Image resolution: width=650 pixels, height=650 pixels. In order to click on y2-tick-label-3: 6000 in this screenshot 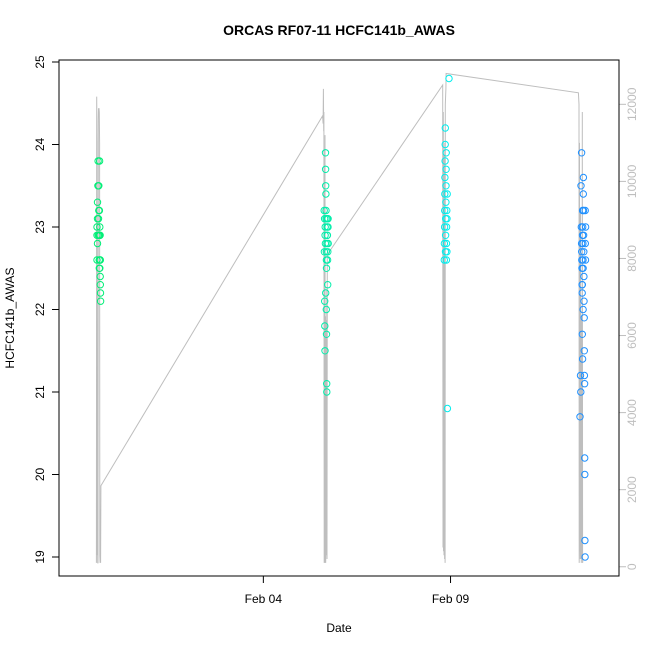, I will do `click(632, 335)`.